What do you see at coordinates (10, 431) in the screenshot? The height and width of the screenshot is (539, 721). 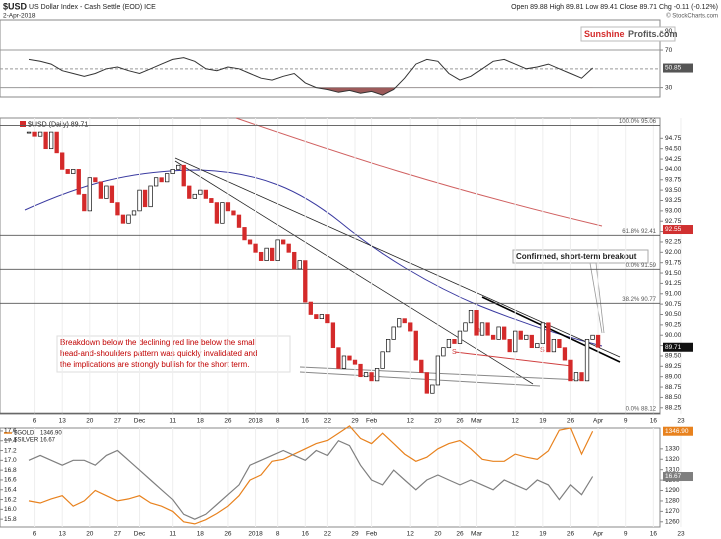 I see `y-tick-label: 17.6` at bounding box center [10, 431].